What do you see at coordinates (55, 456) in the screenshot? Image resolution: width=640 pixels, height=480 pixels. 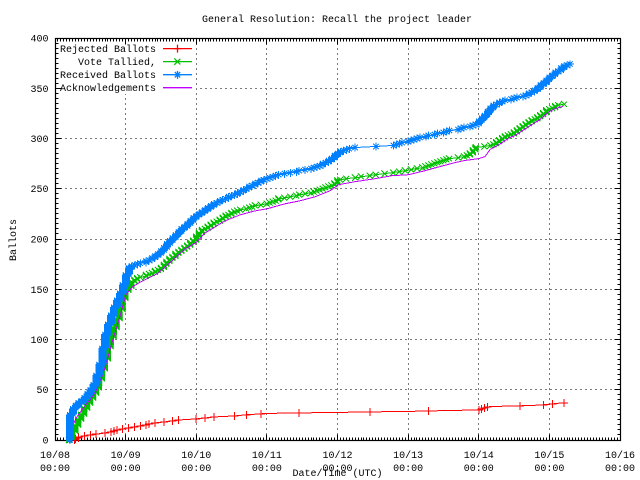 I see `svg-text: 10/08` at bounding box center [55, 456].